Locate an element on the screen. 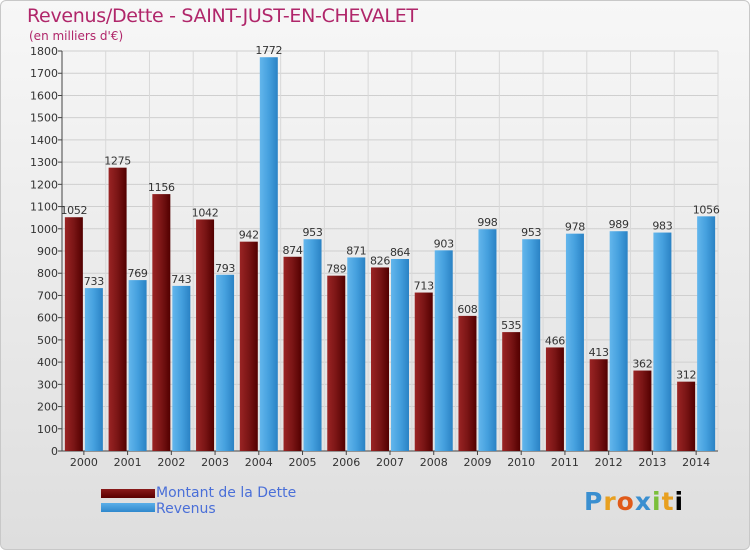 The image size is (750, 550). data-label-revenue: 978 is located at coordinates (575, 227).